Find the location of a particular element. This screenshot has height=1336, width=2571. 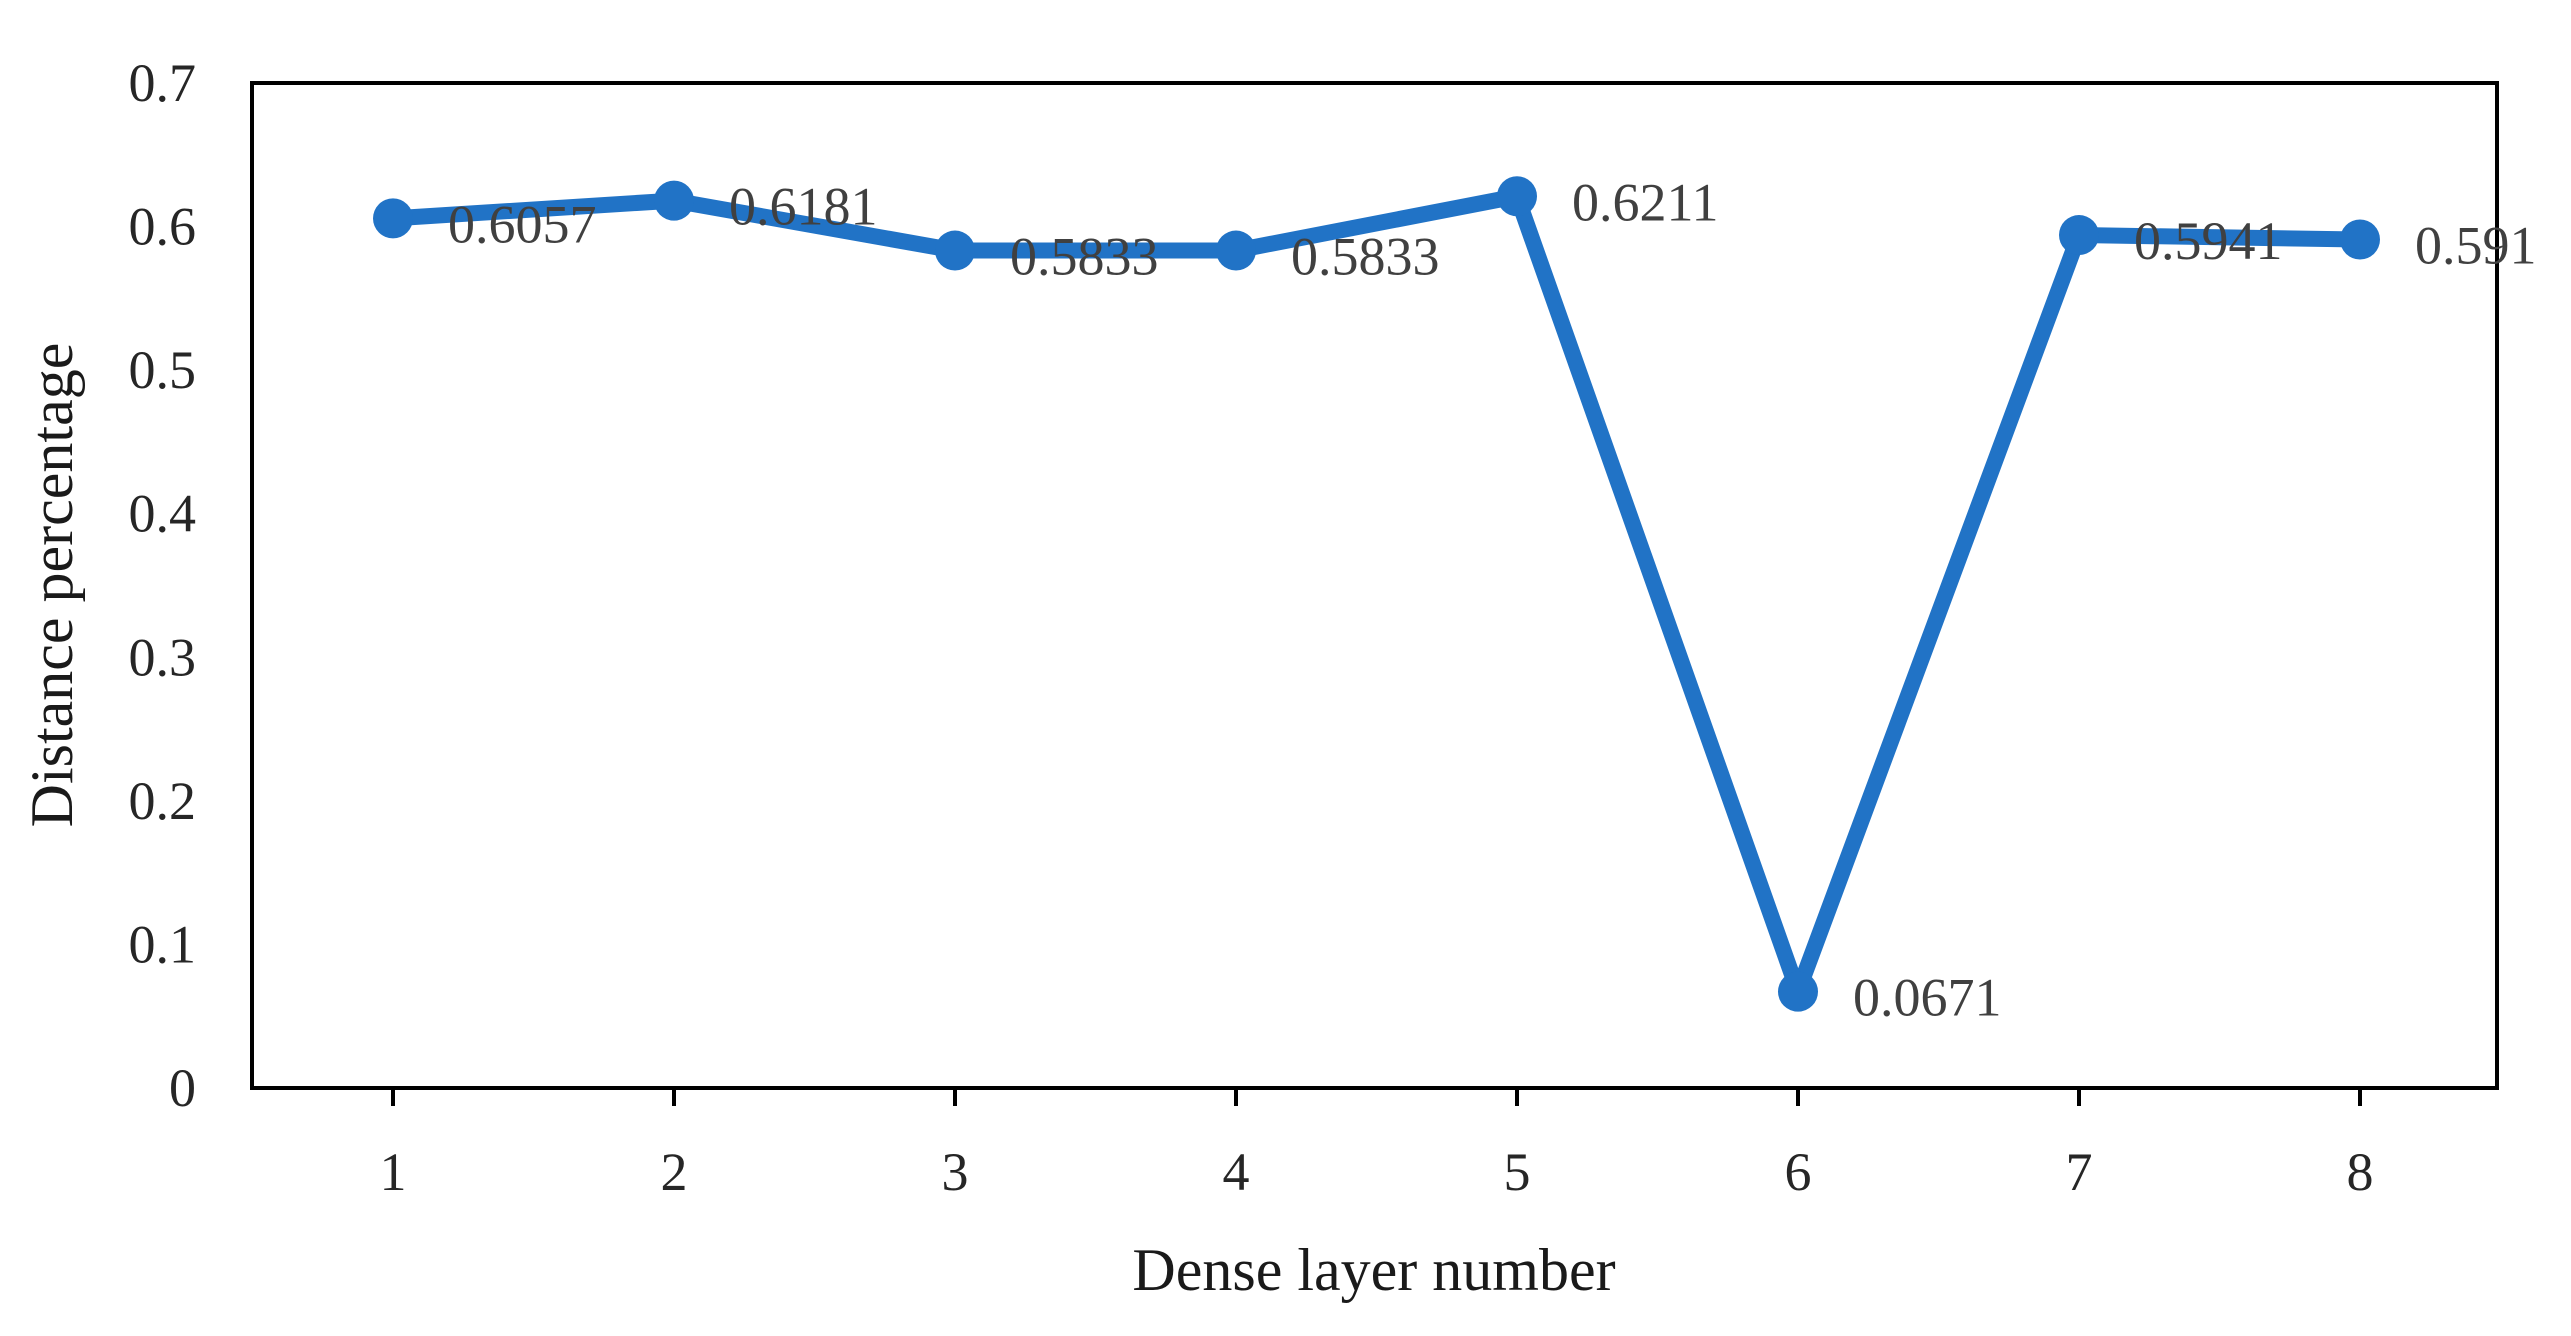

y-tick-label: 0.1 is located at coordinates (163, 944).